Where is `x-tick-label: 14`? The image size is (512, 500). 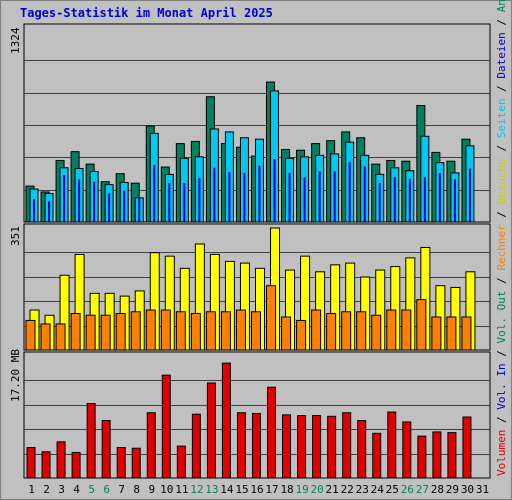
x-tick-label: 14 is located at coordinates (227, 489).